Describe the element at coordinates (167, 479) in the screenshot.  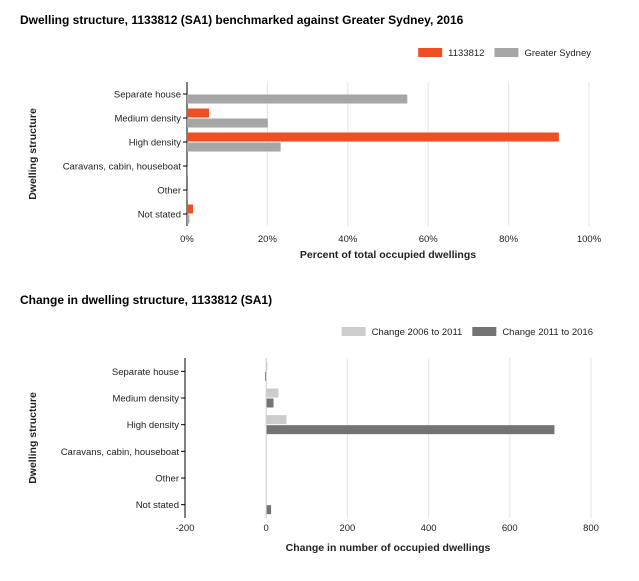
I see `chart2-category-label: Other` at that location.